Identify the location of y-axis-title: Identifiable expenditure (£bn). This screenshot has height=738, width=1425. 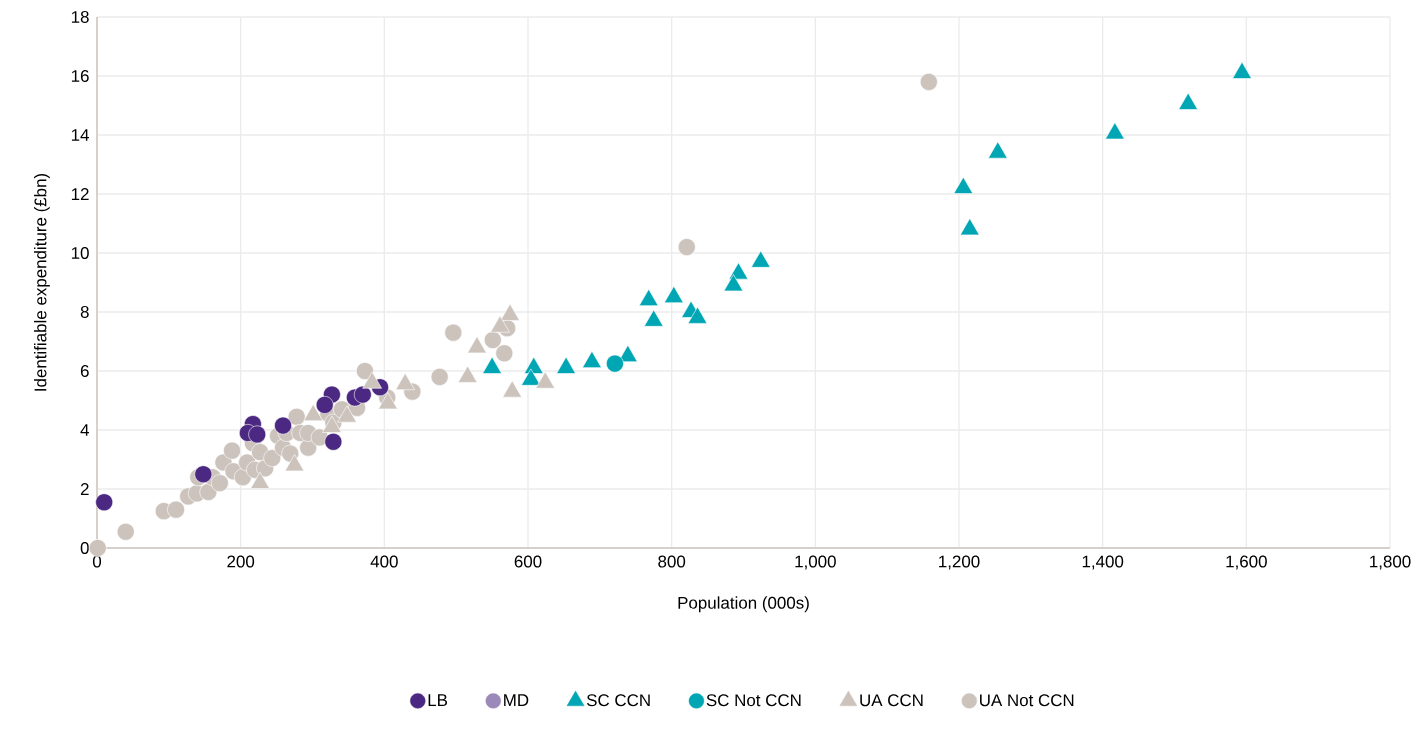
(42, 282).